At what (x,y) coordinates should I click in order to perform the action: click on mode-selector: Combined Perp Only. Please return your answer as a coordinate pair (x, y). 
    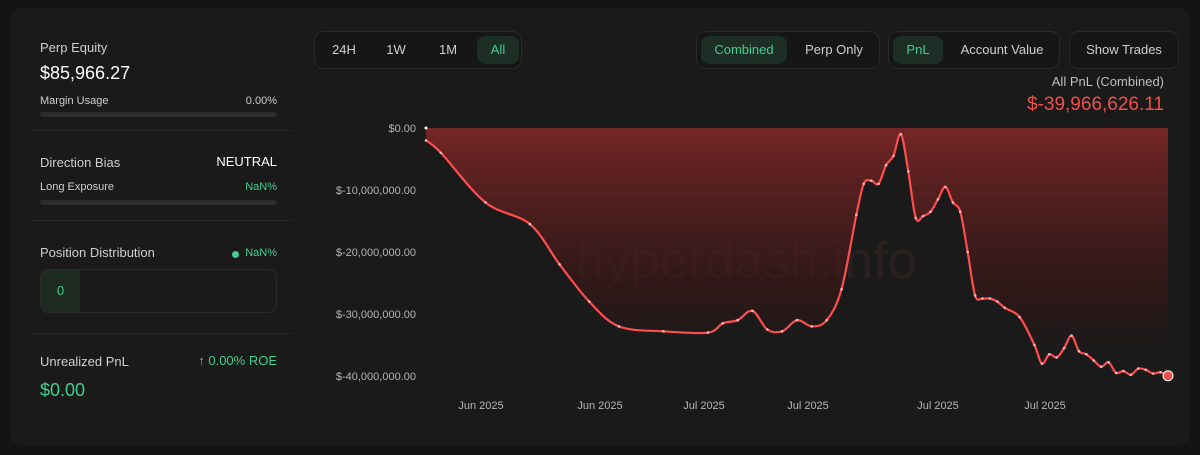
    Looking at the image, I should click on (788, 50).